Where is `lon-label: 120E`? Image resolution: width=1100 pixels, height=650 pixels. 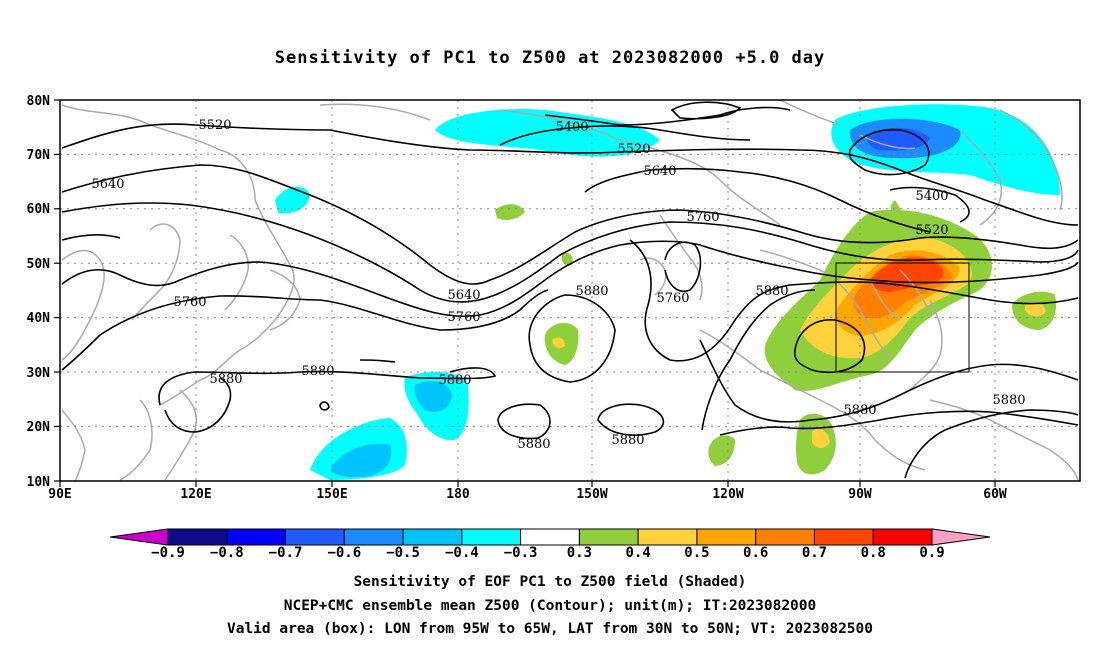 lon-label: 120E is located at coordinates (195, 494).